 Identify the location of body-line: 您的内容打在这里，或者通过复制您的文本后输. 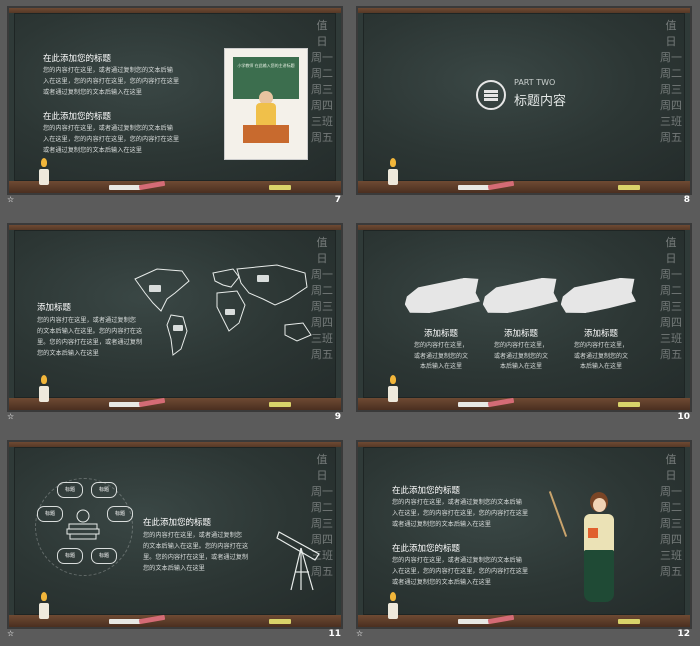
(457, 560).